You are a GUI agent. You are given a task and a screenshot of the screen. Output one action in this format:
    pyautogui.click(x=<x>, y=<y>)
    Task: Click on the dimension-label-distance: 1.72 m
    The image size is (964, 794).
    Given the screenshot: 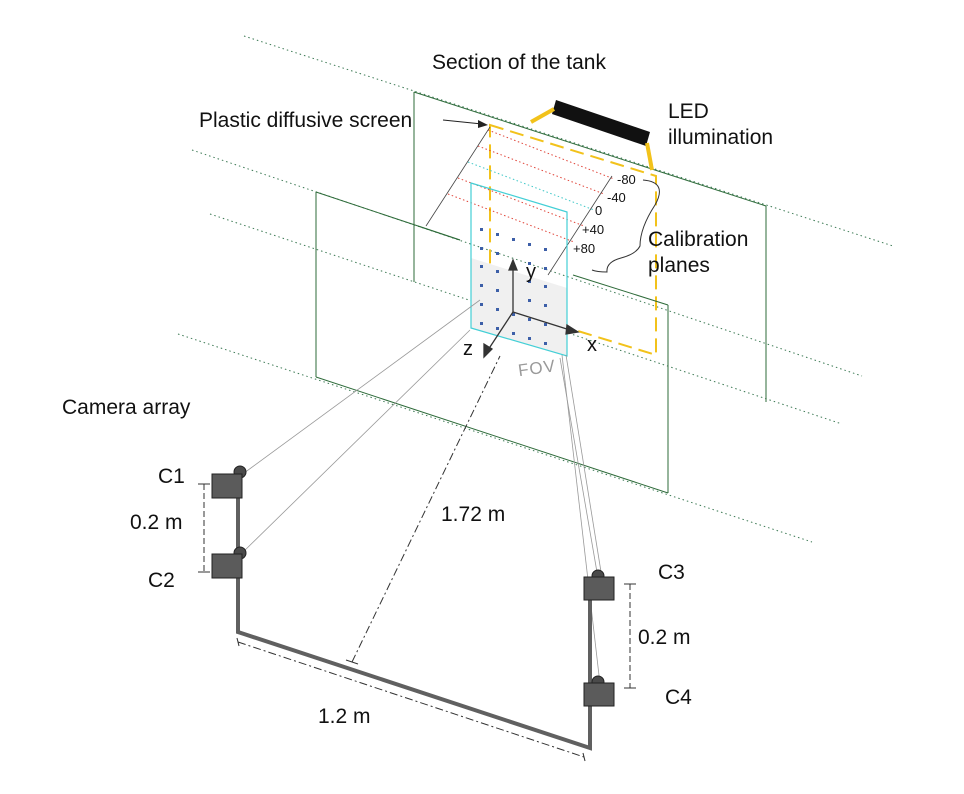 What is the action you would take?
    pyautogui.click(x=473, y=514)
    